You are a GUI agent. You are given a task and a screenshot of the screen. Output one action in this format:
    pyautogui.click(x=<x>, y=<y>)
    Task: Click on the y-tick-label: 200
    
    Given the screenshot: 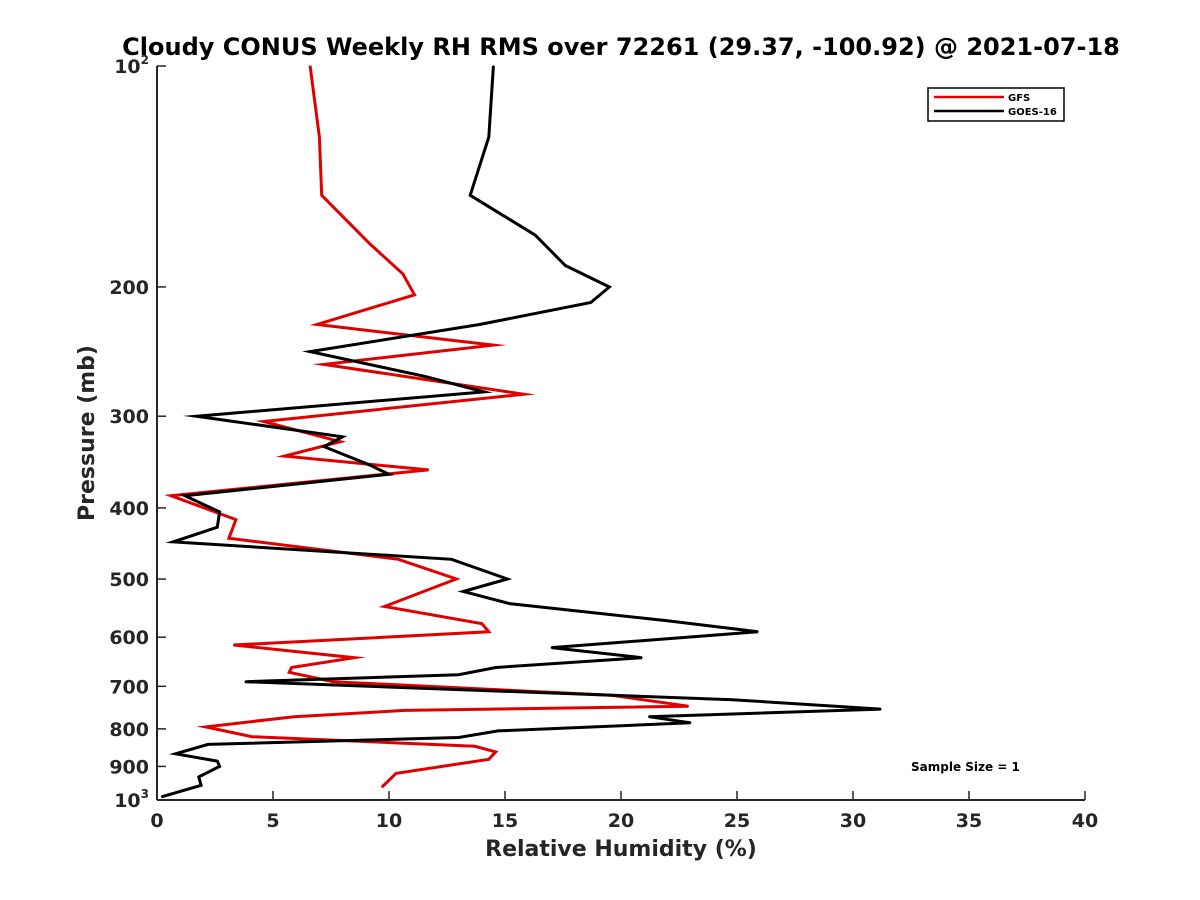 What is the action you would take?
    pyautogui.click(x=129, y=288)
    